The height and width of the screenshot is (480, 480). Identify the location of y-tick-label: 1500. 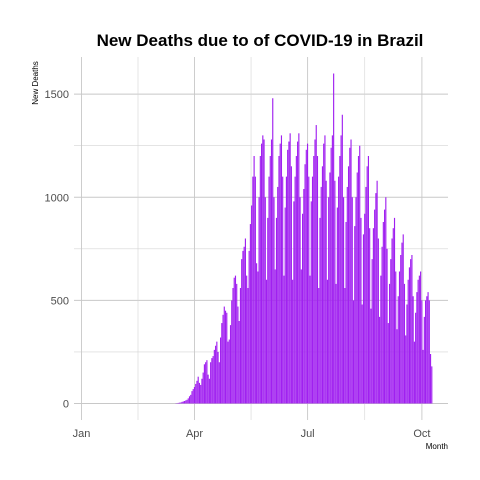
(57, 95).